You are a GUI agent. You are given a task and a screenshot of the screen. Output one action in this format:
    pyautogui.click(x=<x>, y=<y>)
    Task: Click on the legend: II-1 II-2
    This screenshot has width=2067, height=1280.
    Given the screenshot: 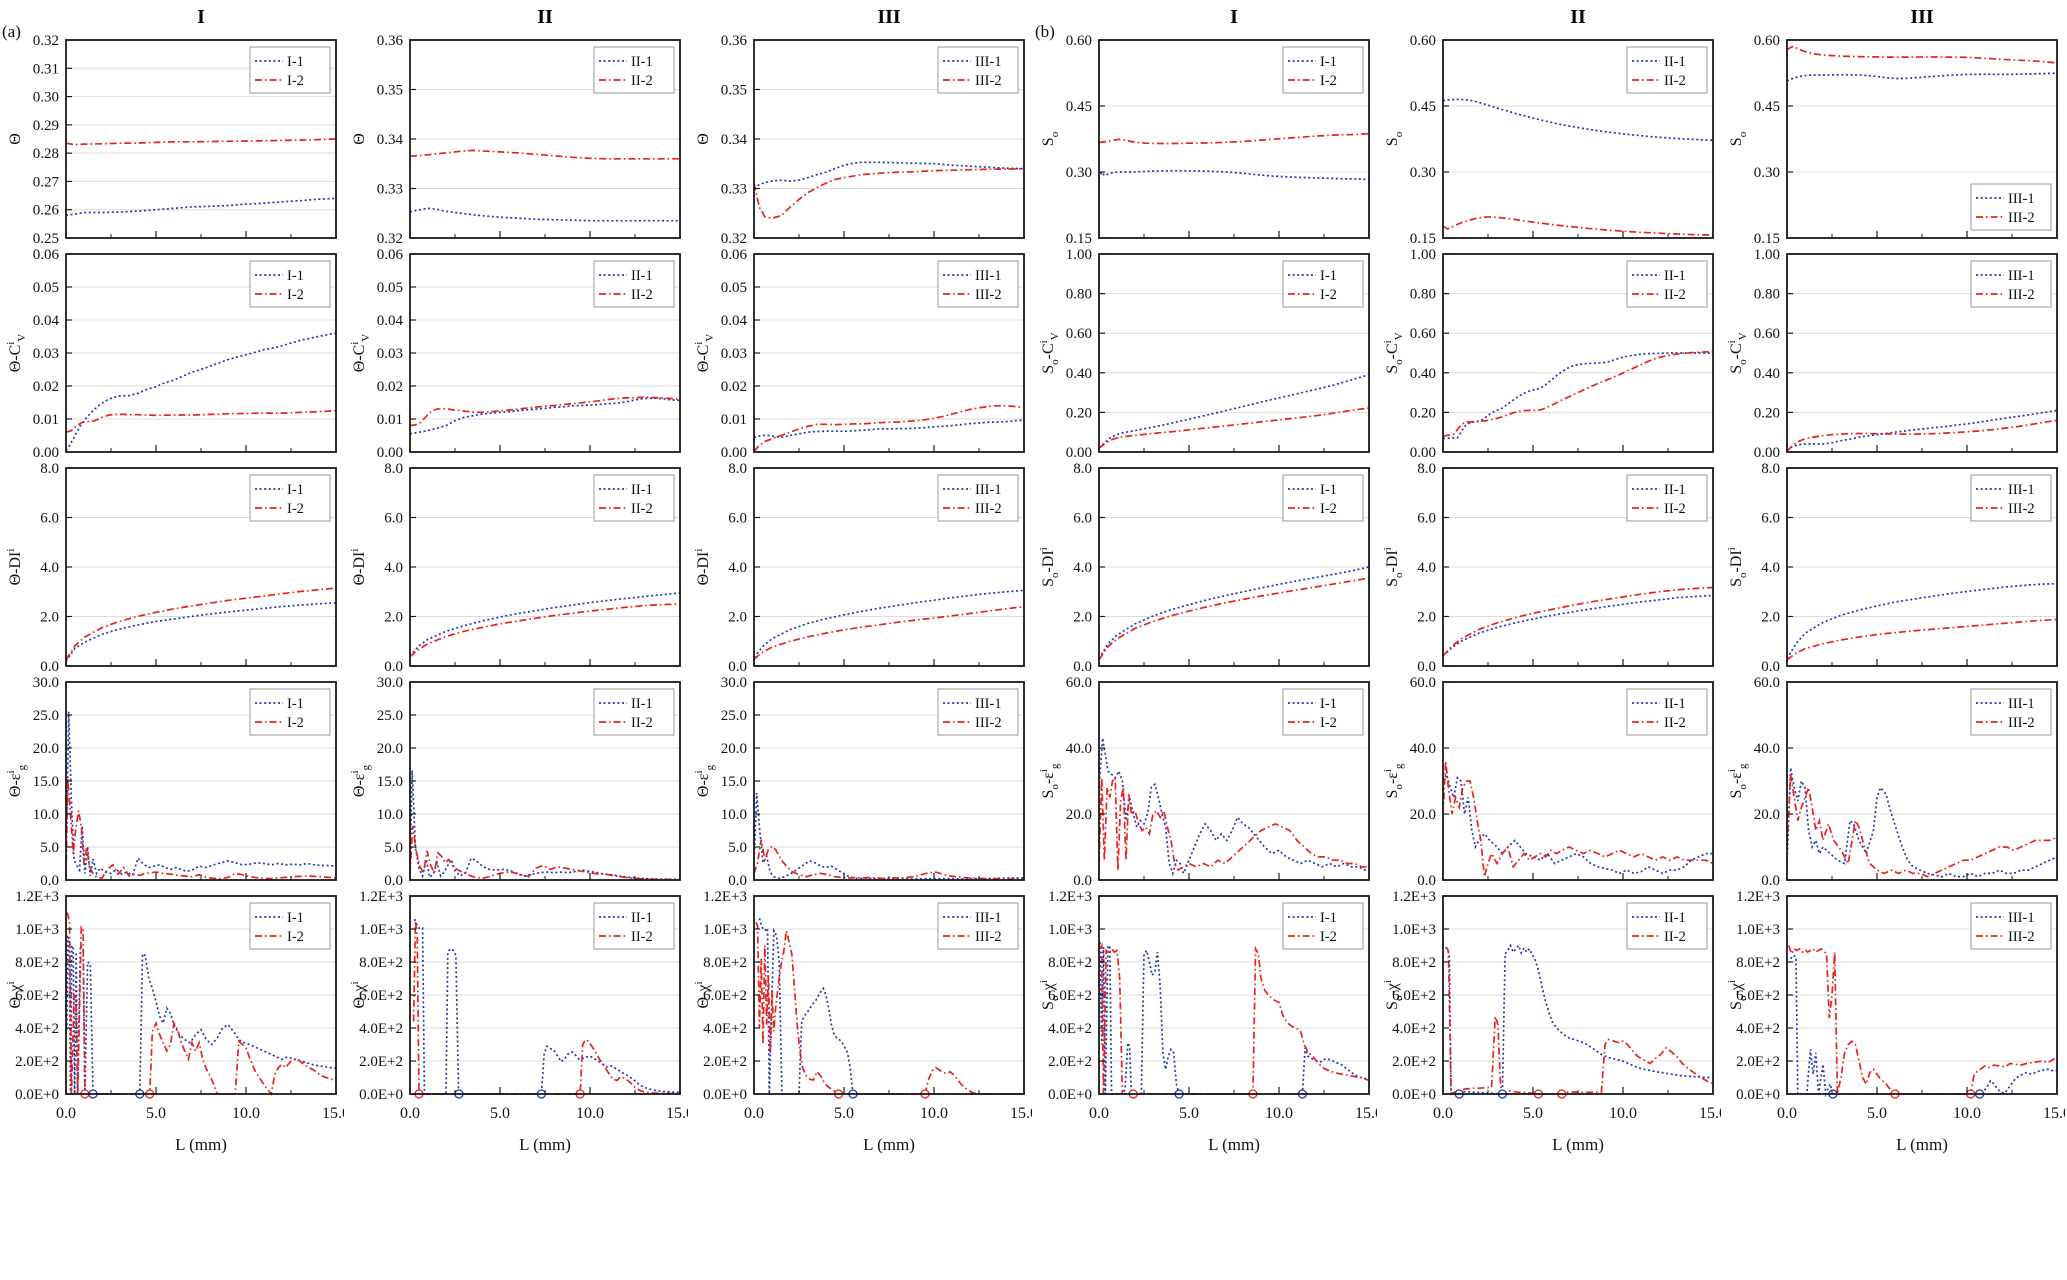 What is the action you would take?
    pyautogui.click(x=1667, y=70)
    